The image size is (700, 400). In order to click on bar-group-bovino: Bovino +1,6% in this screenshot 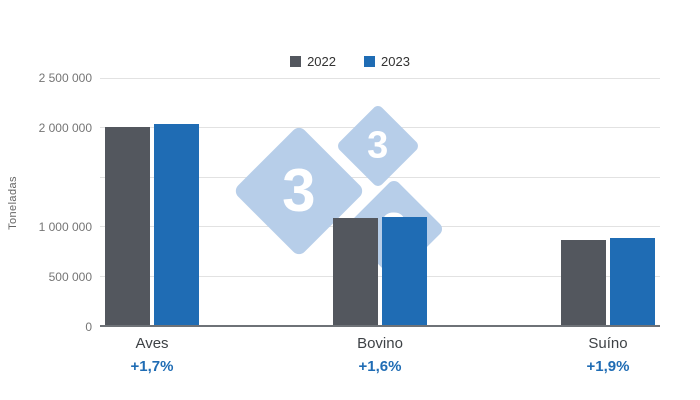, I will do `click(380, 226)`.